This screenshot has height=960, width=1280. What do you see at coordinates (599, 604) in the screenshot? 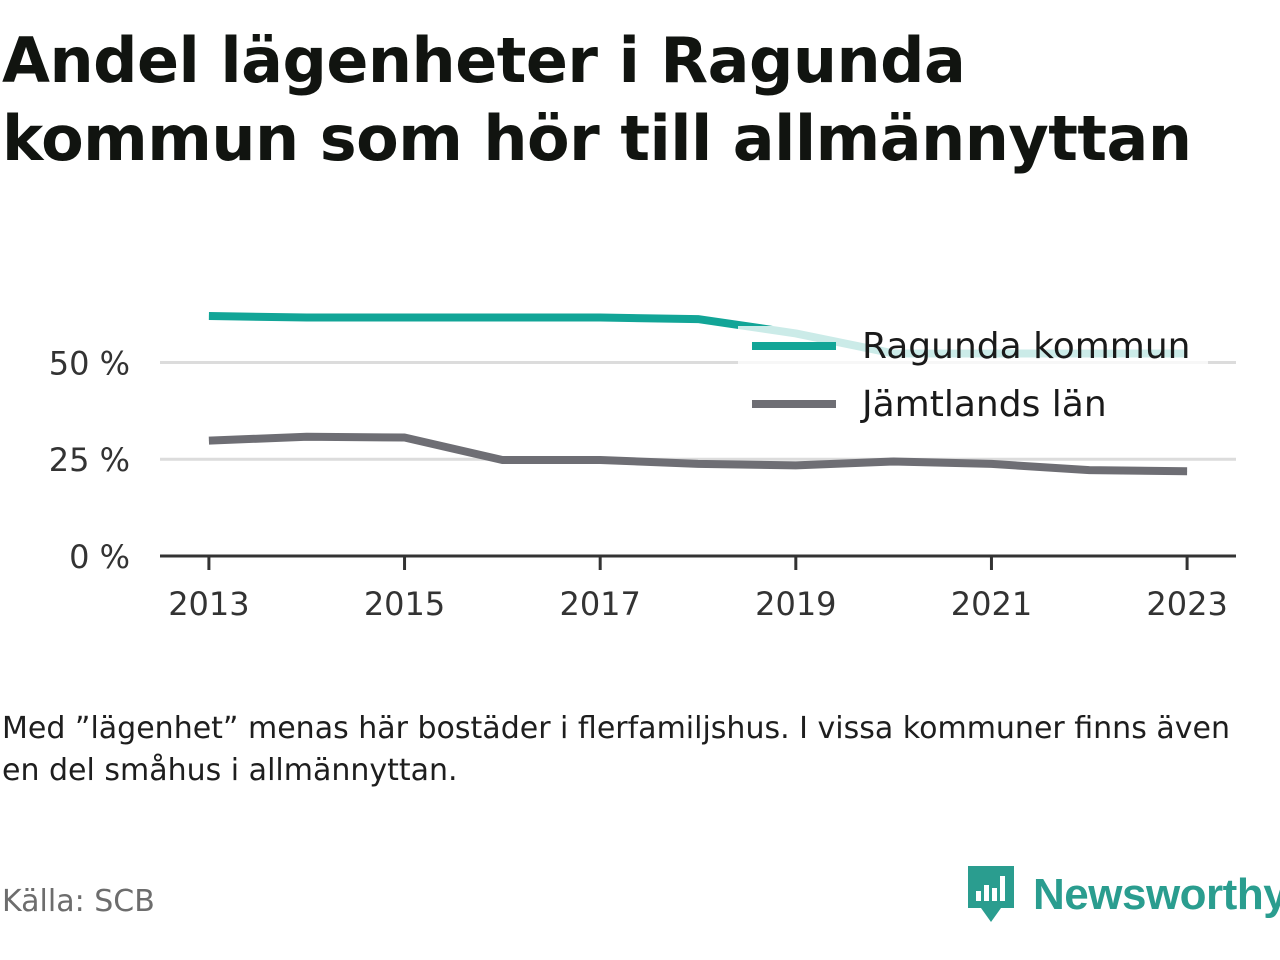
I see `x-tick-label: 2017` at bounding box center [599, 604].